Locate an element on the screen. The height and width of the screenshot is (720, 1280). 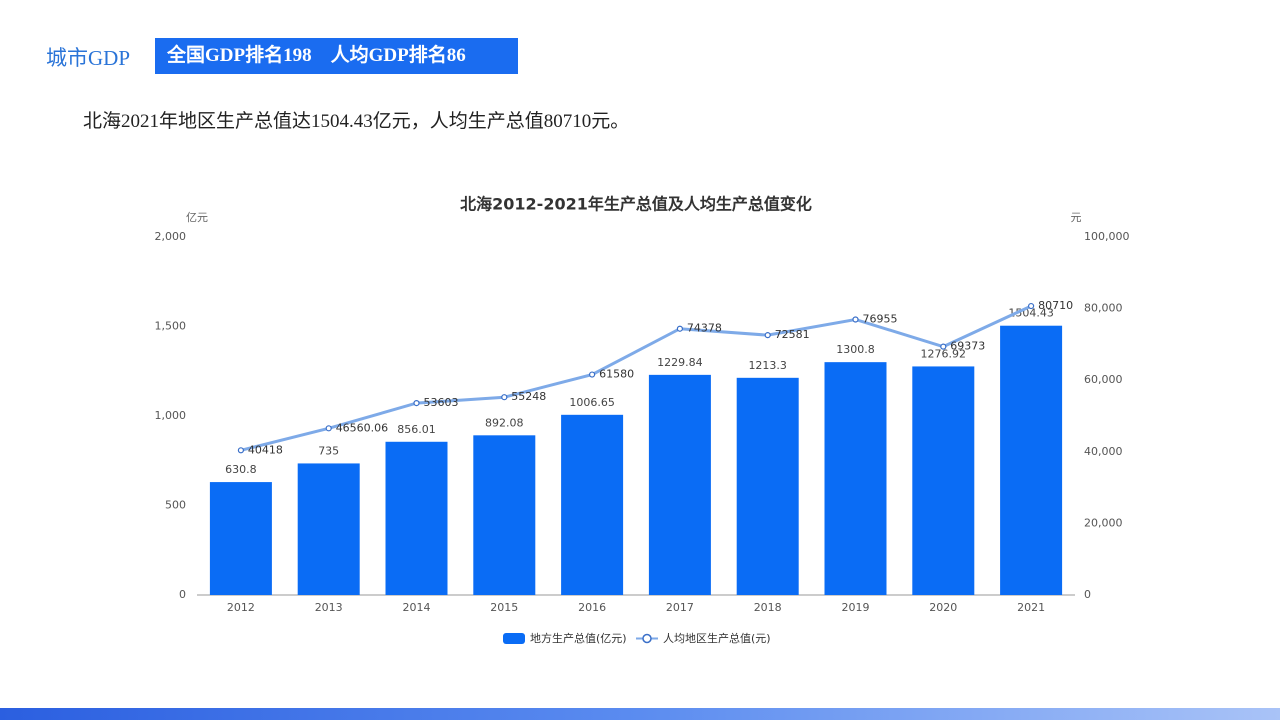
y2-tick-label: 0 is located at coordinates (1087, 594).